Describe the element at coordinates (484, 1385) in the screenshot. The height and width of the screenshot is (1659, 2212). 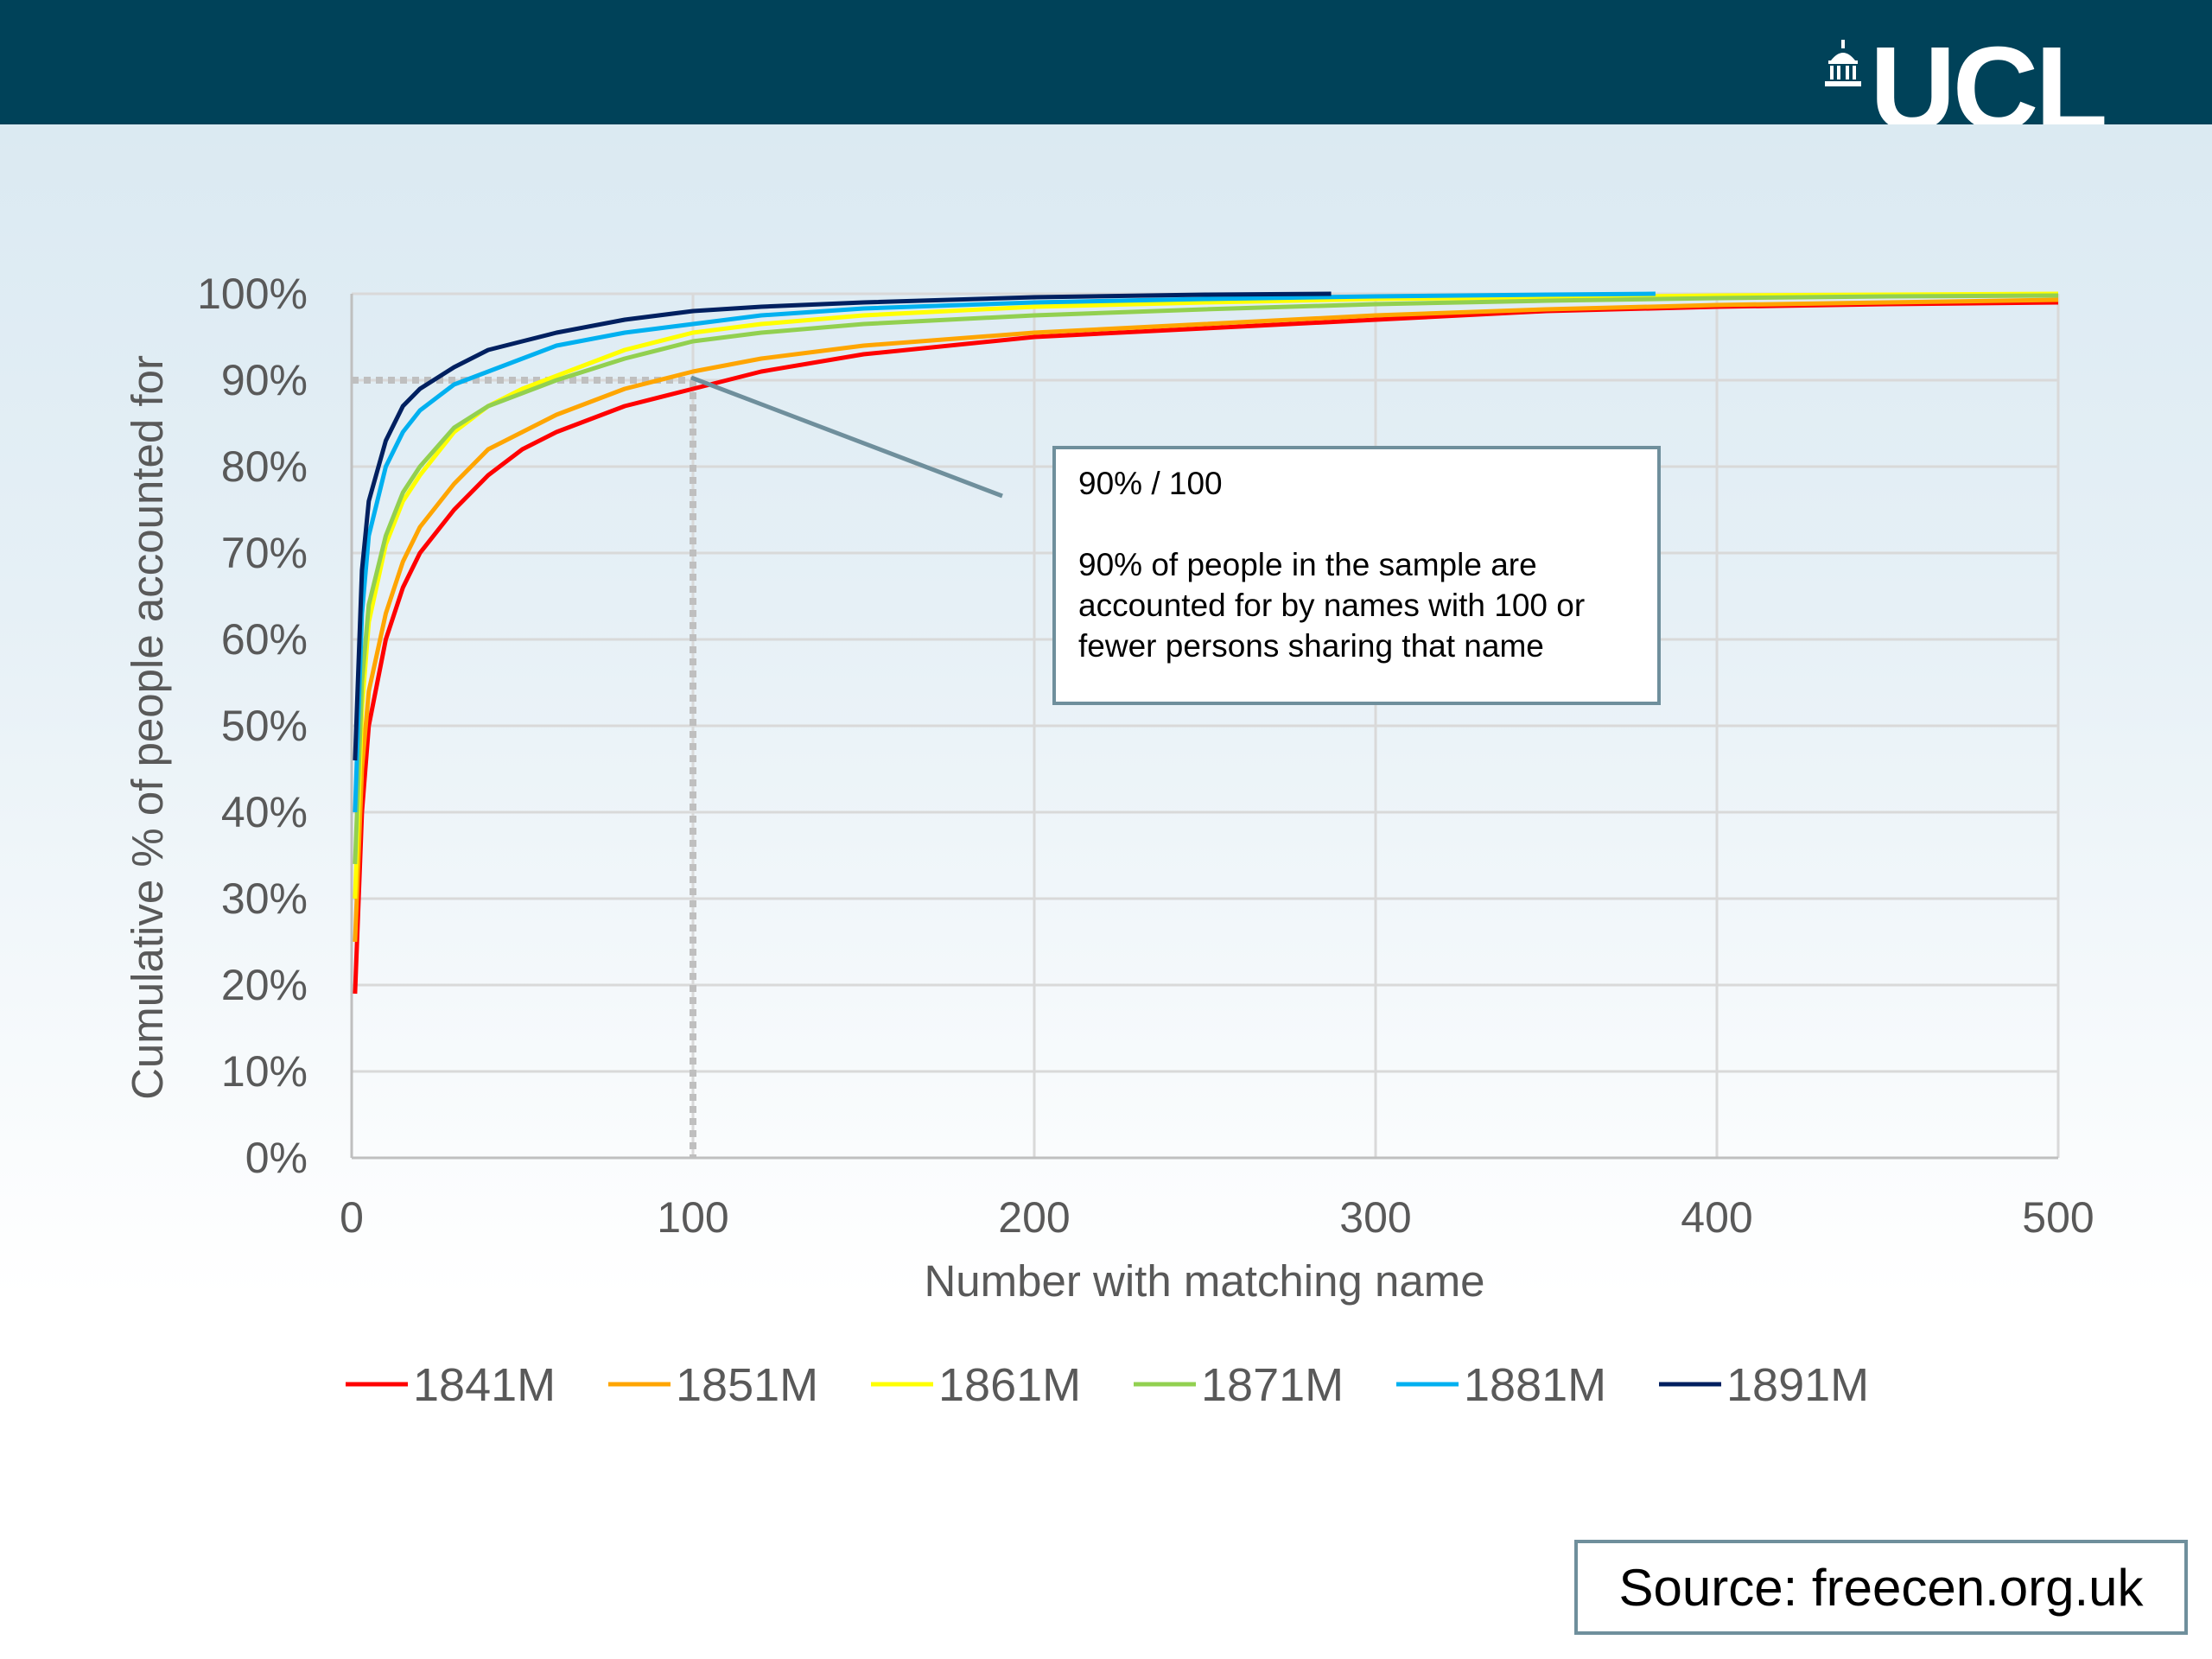
I see `legend-label-1841M: 1841M` at that location.